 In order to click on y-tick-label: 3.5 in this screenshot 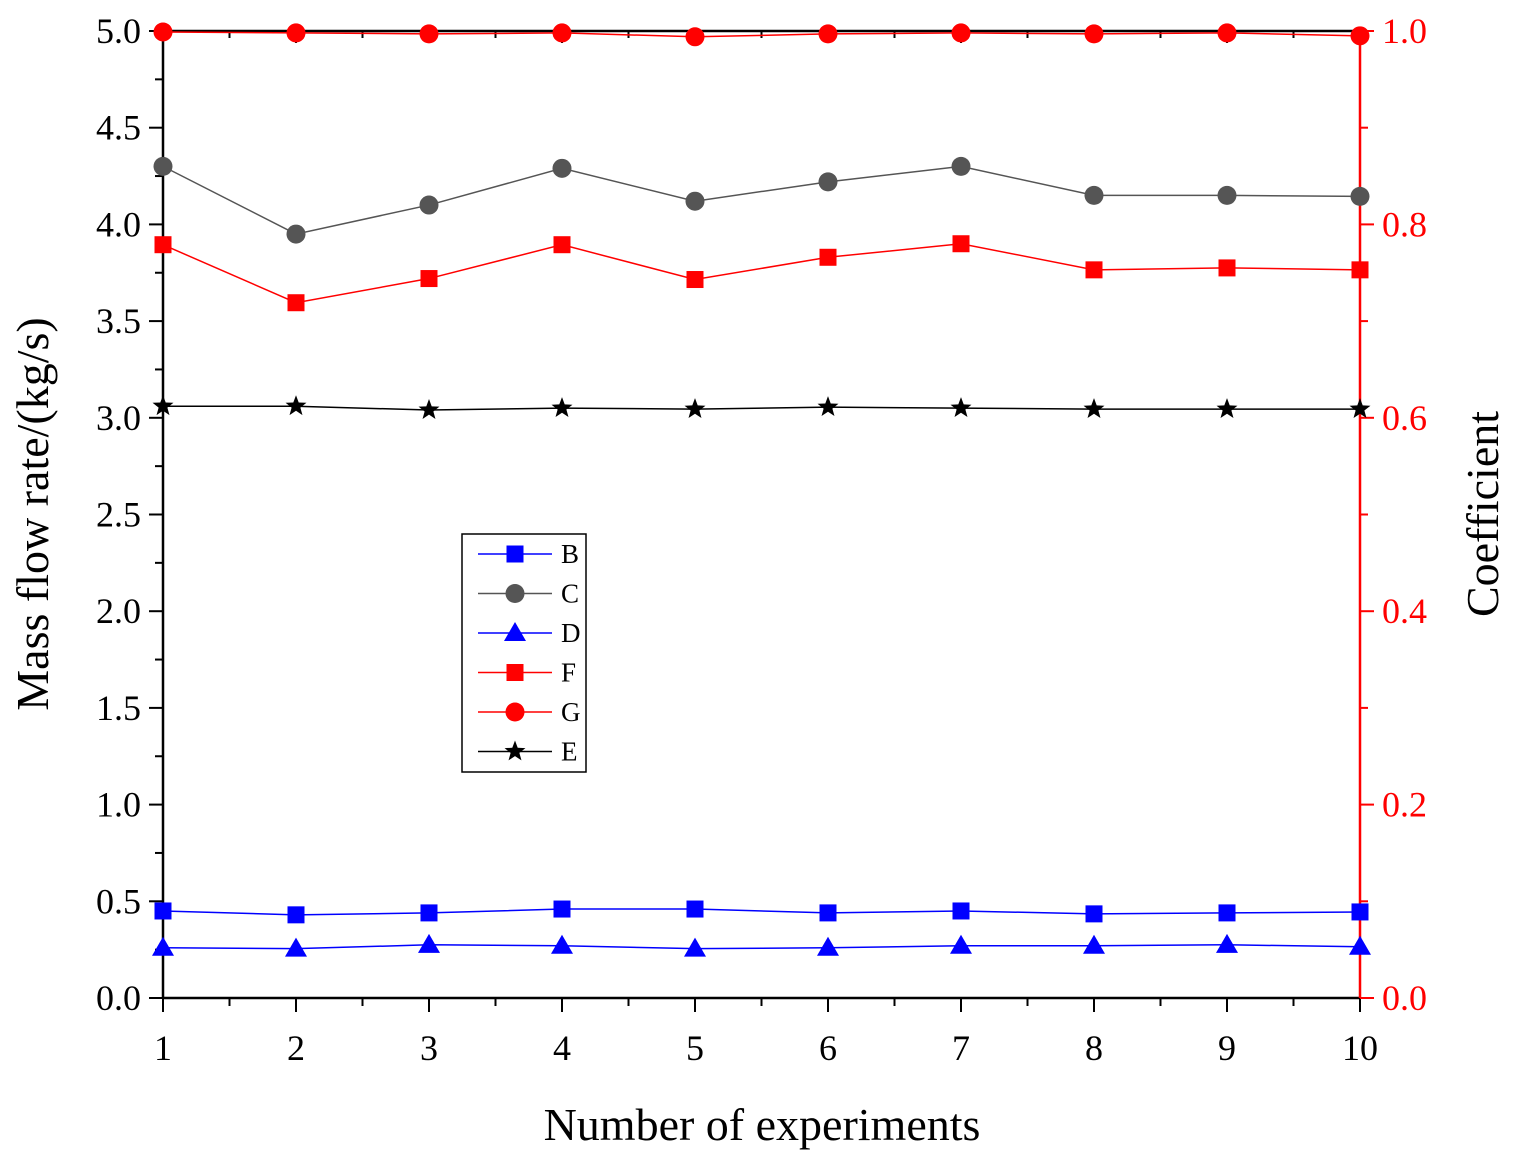, I will do `click(118, 321)`.